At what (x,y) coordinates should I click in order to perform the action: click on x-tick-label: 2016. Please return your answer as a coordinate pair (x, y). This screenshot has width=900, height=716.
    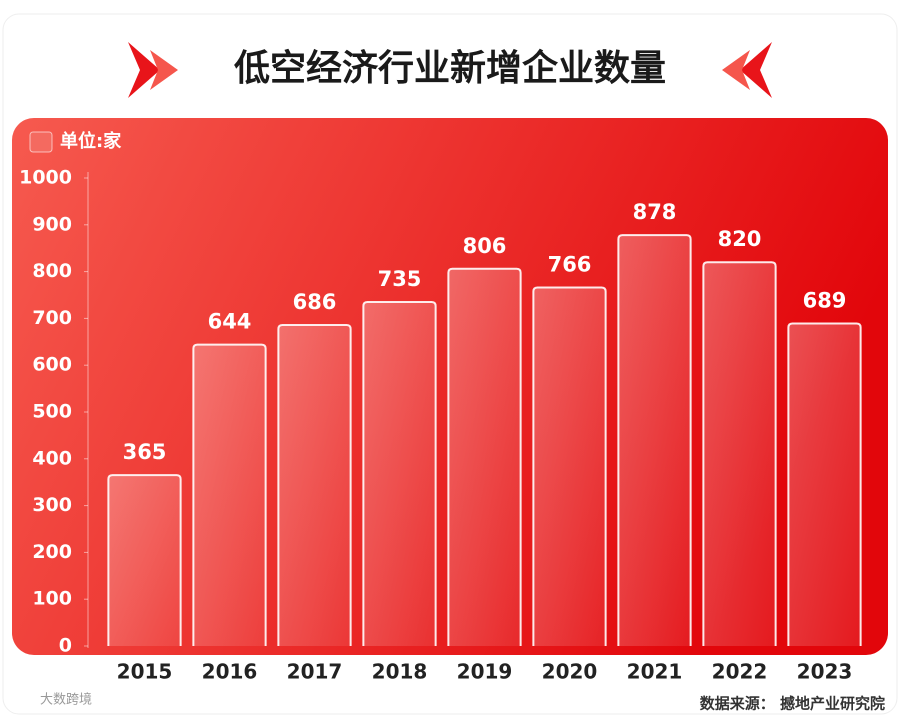
    Looking at the image, I should click on (230, 672).